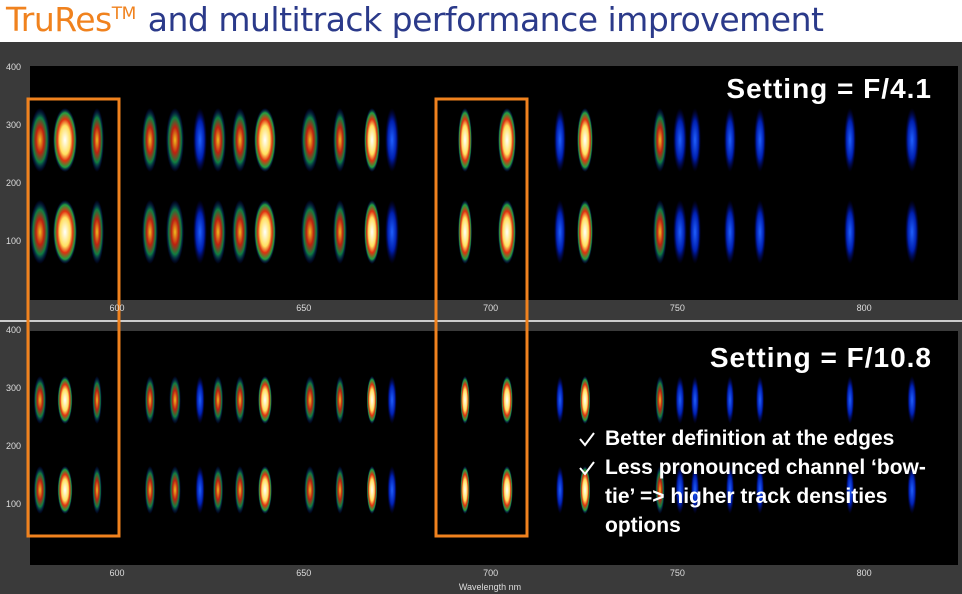  I want to click on y-tick-label: 100, so click(13, 241).